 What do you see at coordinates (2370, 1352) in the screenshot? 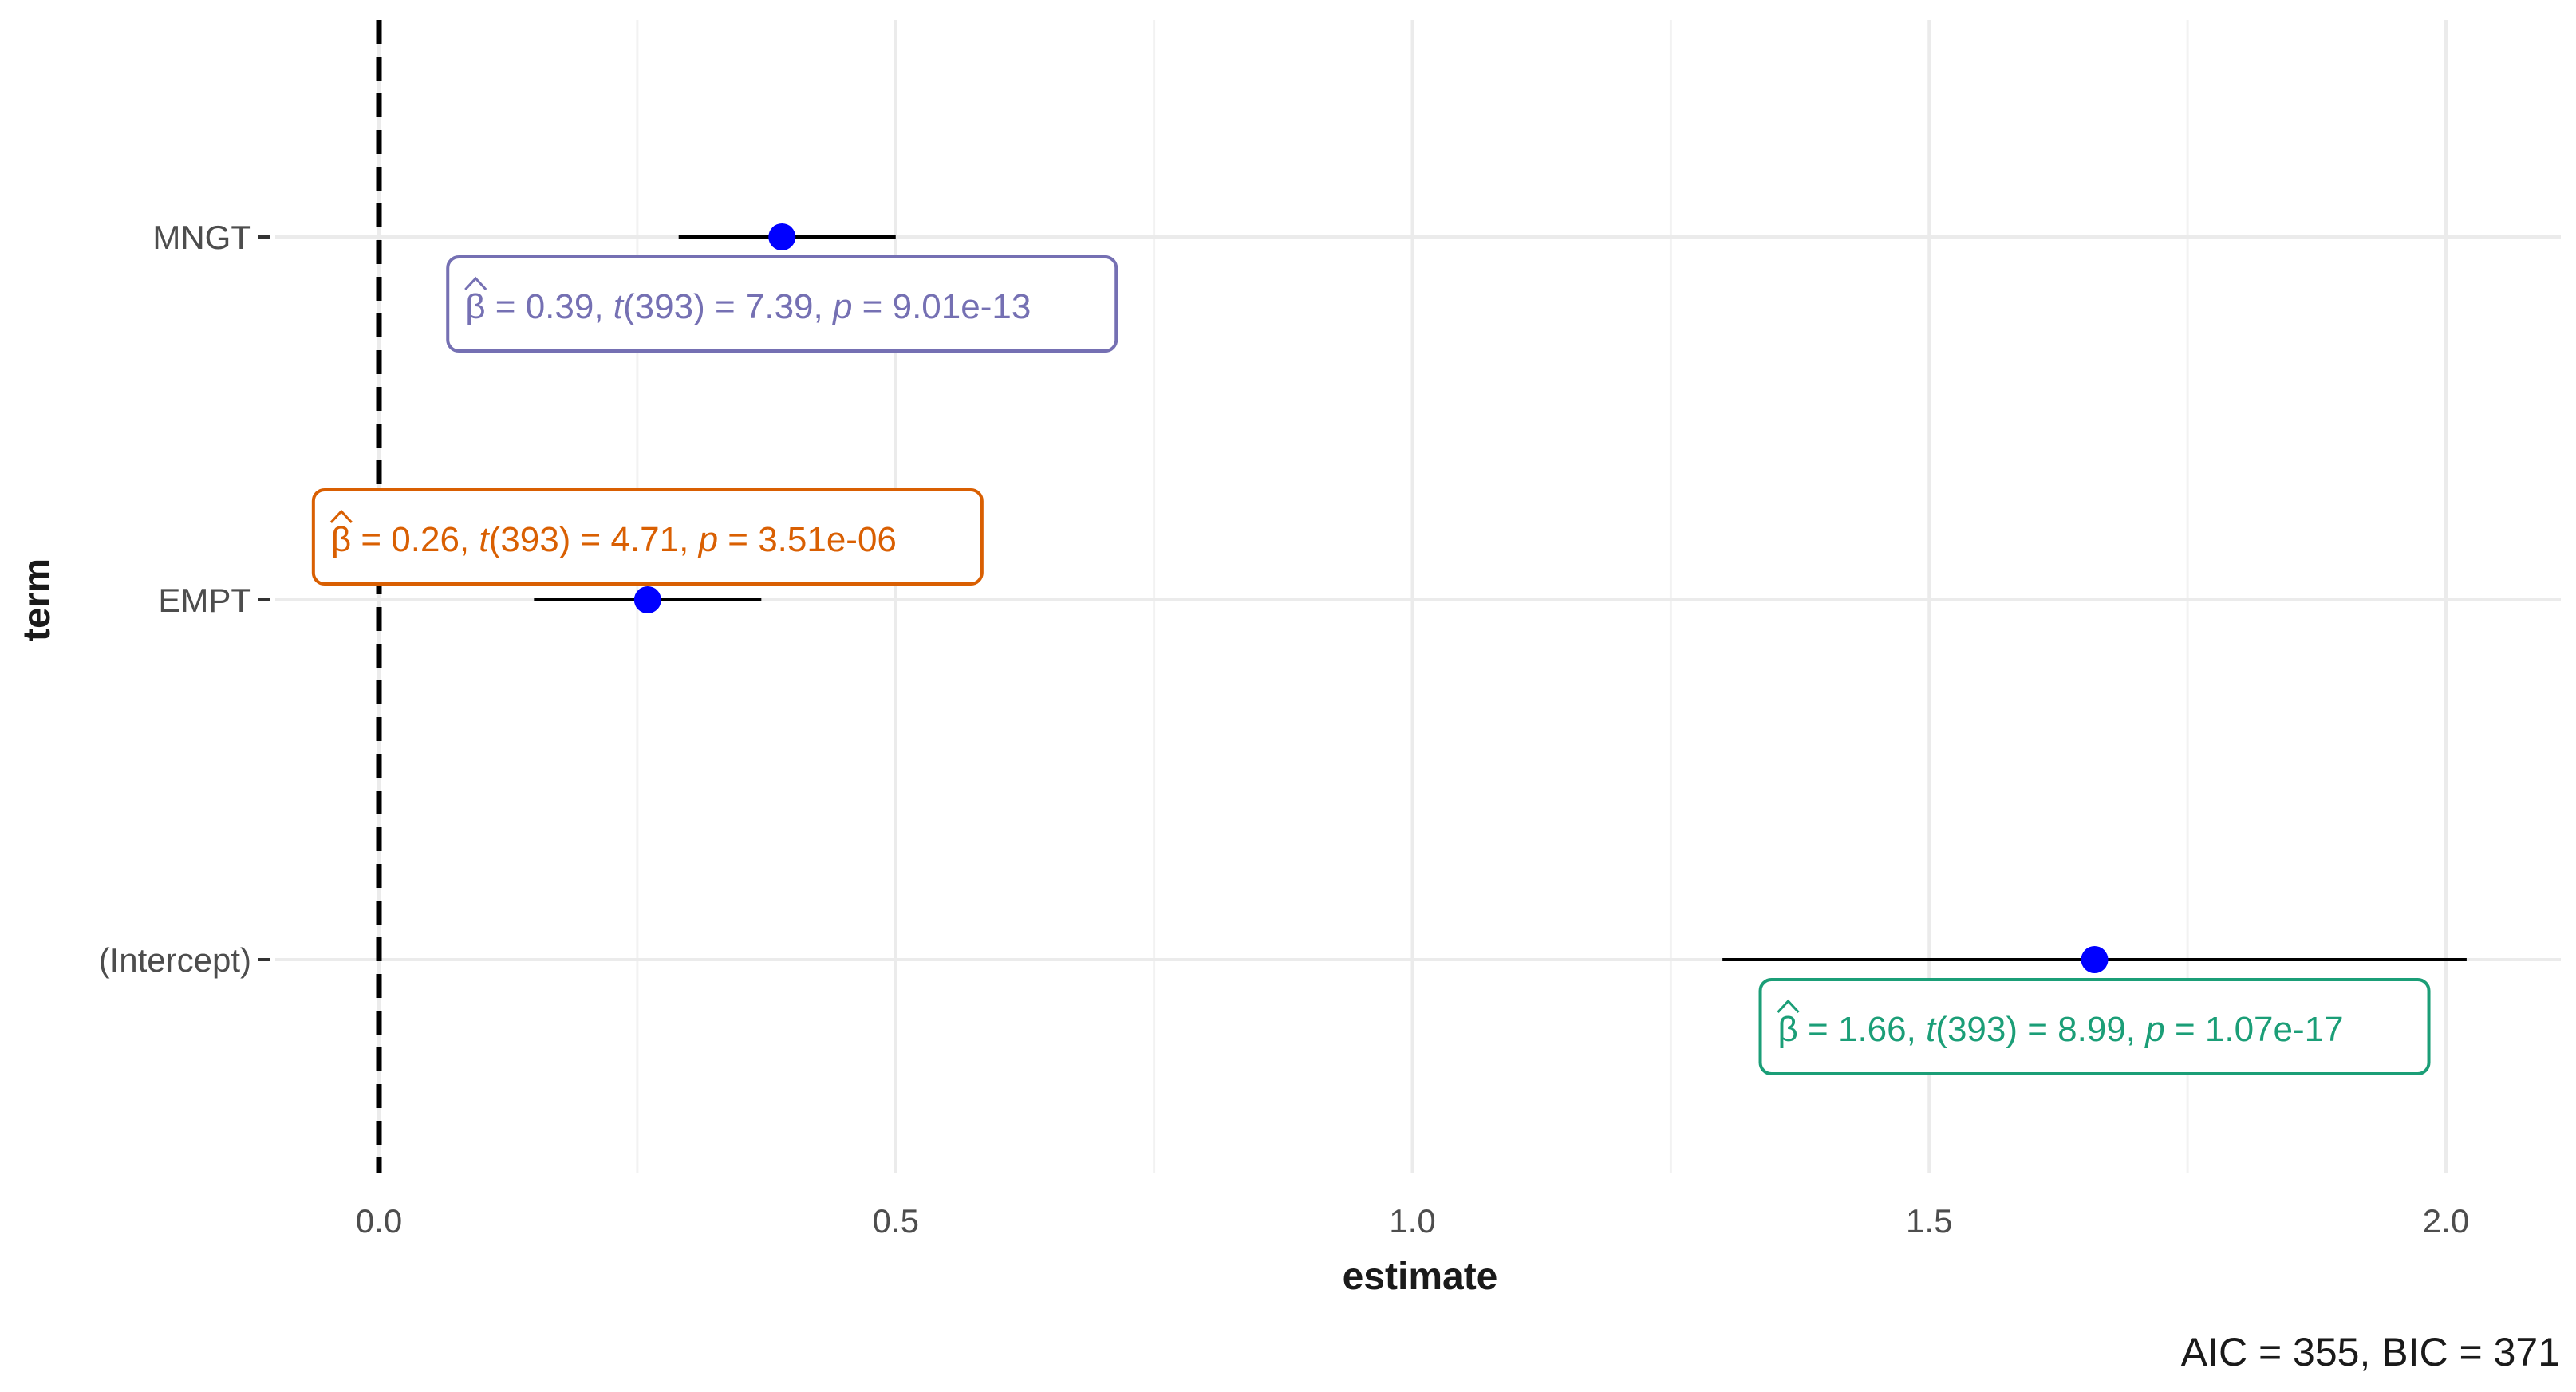
I see `model-fit-caption: AIC = 355, BIC = 371` at bounding box center [2370, 1352].